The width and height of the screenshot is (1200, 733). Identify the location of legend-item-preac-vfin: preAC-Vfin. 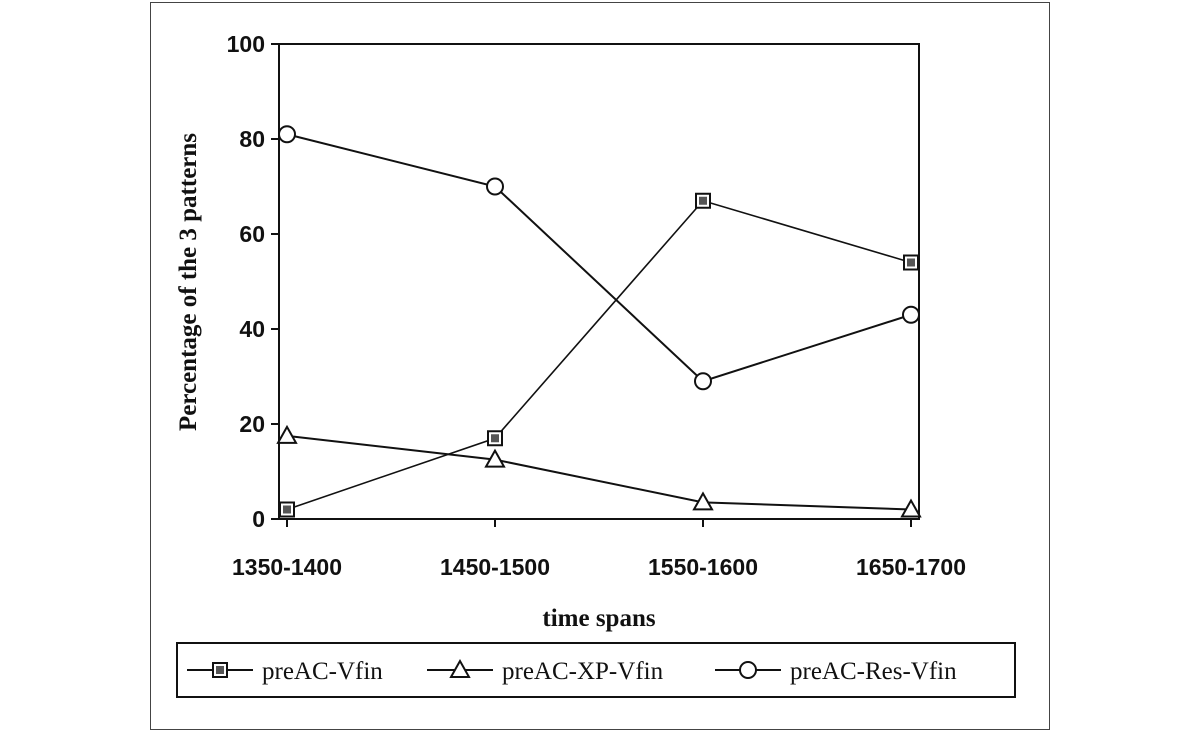
(285, 671).